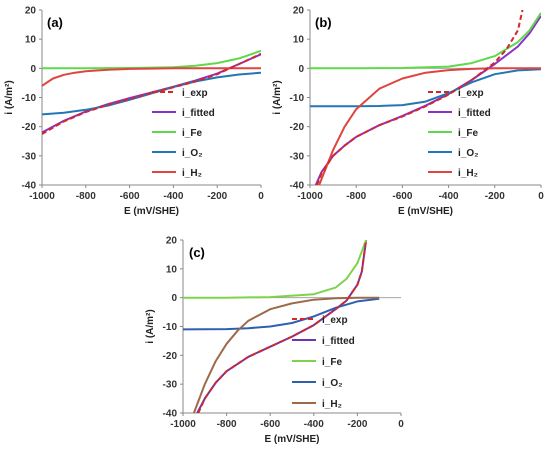 The height and width of the screenshot is (460, 550). Describe the element at coordinates (197, 252) in the screenshot. I see `panel-label: (c)` at that location.